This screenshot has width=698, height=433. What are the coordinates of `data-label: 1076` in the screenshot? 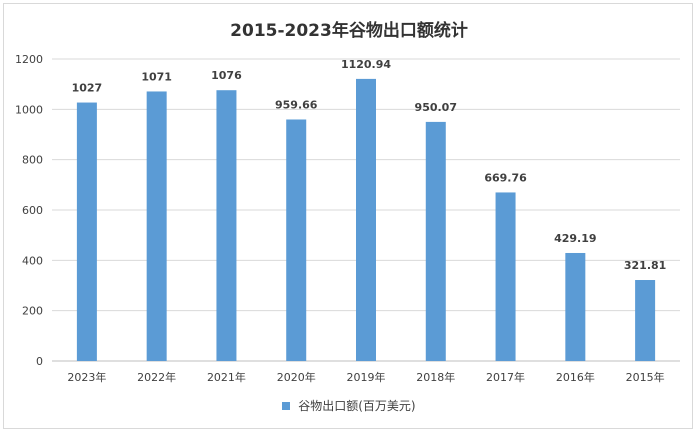 It's located at (226, 75).